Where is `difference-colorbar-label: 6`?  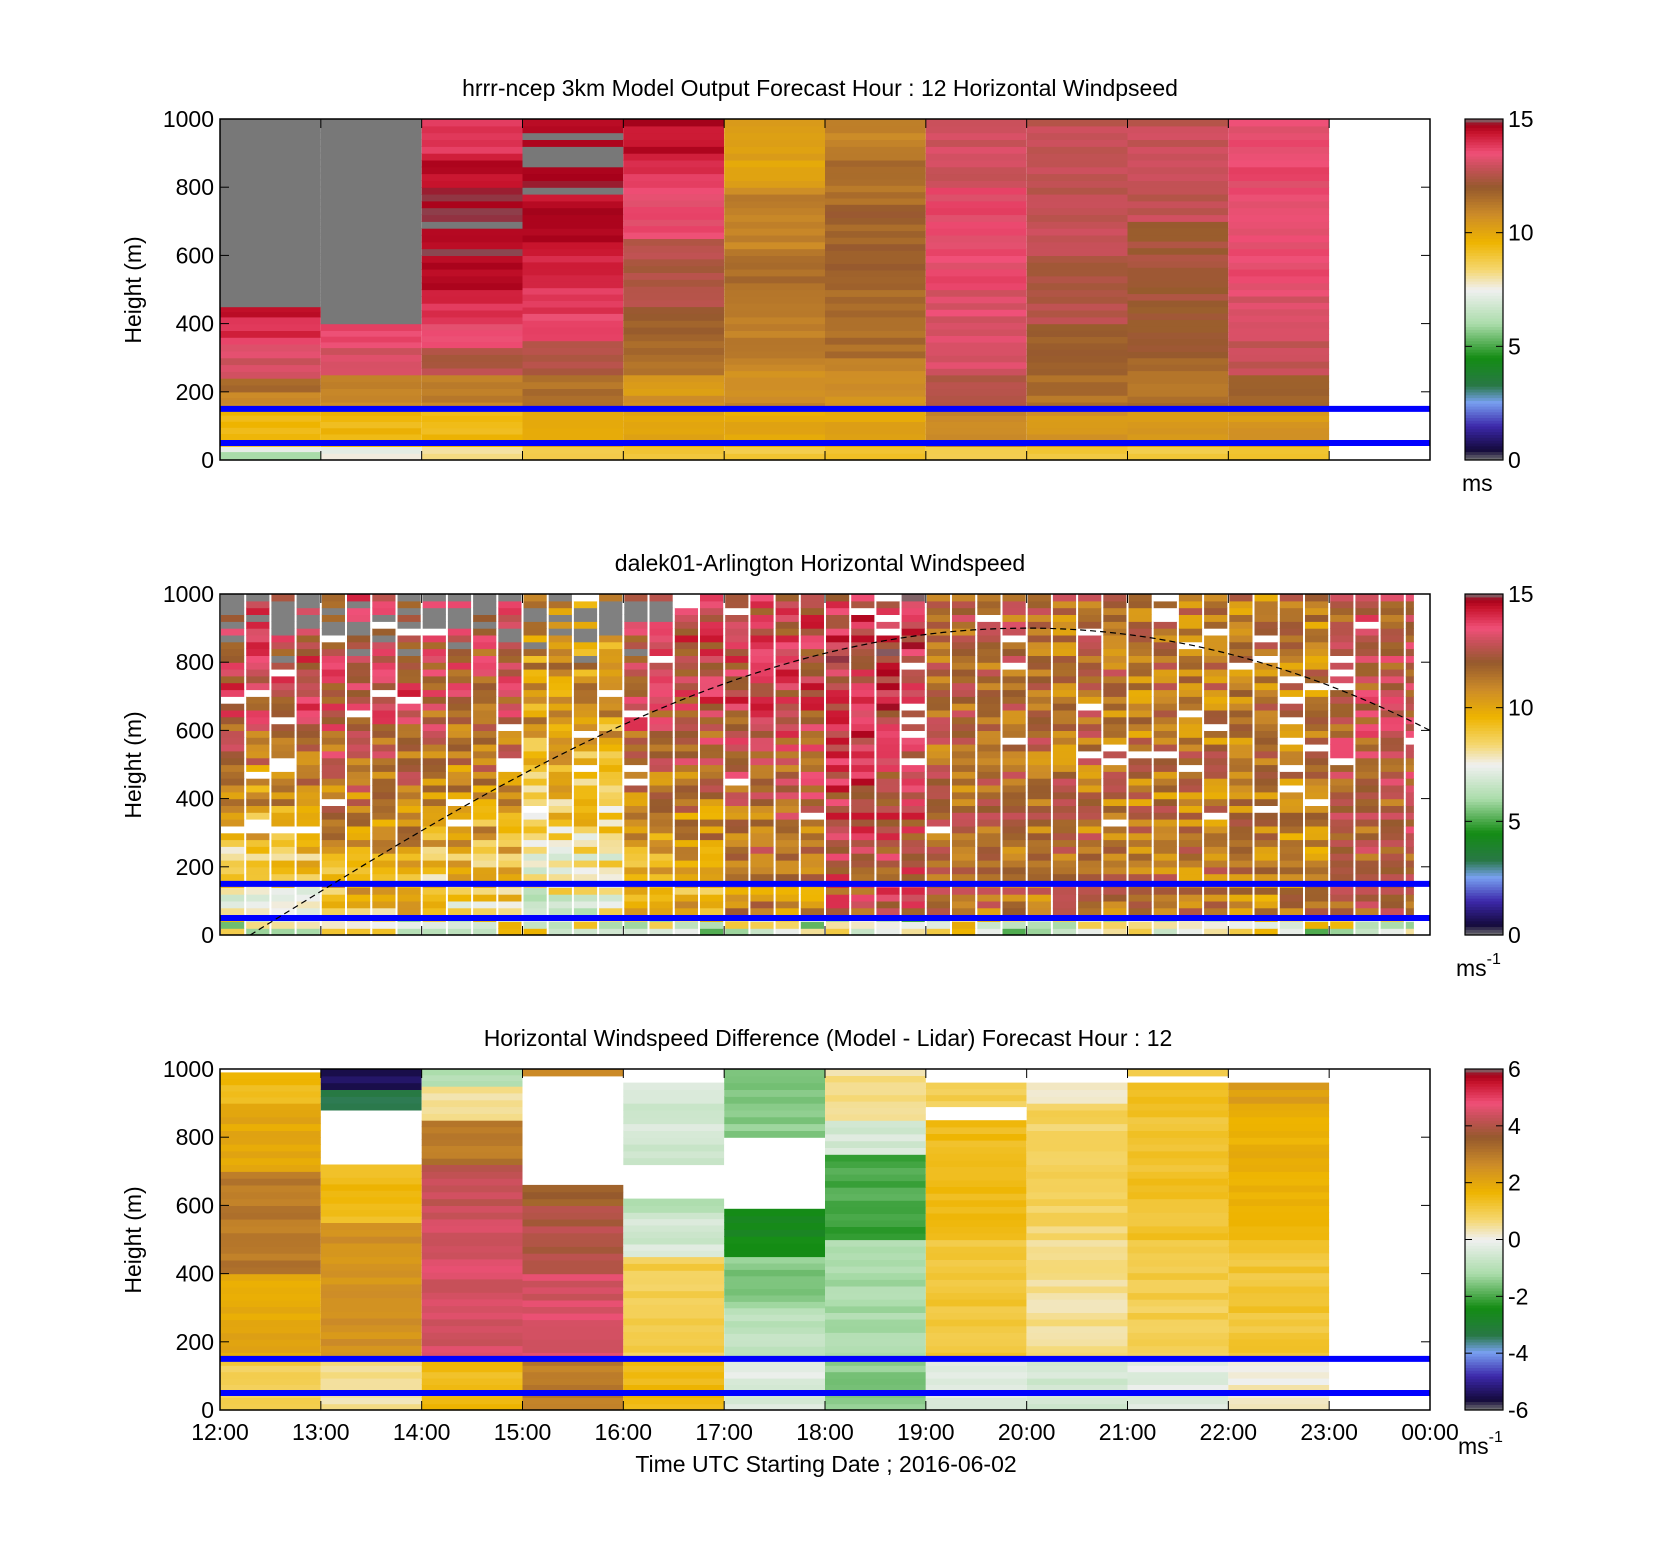 difference-colorbar-label: 6 is located at coordinates (1514, 1069).